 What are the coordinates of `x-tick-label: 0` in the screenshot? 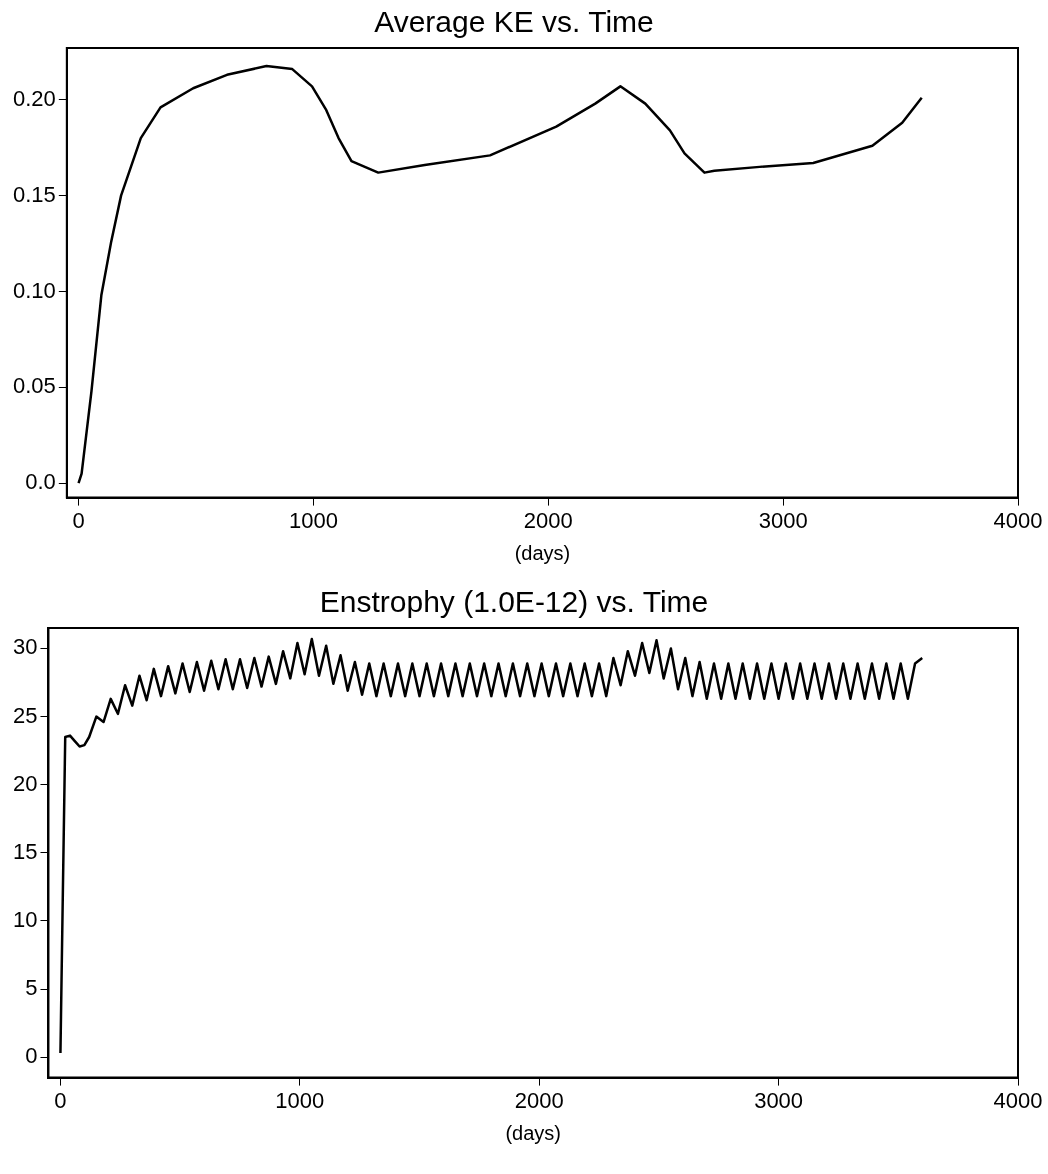 It's located at (78, 520).